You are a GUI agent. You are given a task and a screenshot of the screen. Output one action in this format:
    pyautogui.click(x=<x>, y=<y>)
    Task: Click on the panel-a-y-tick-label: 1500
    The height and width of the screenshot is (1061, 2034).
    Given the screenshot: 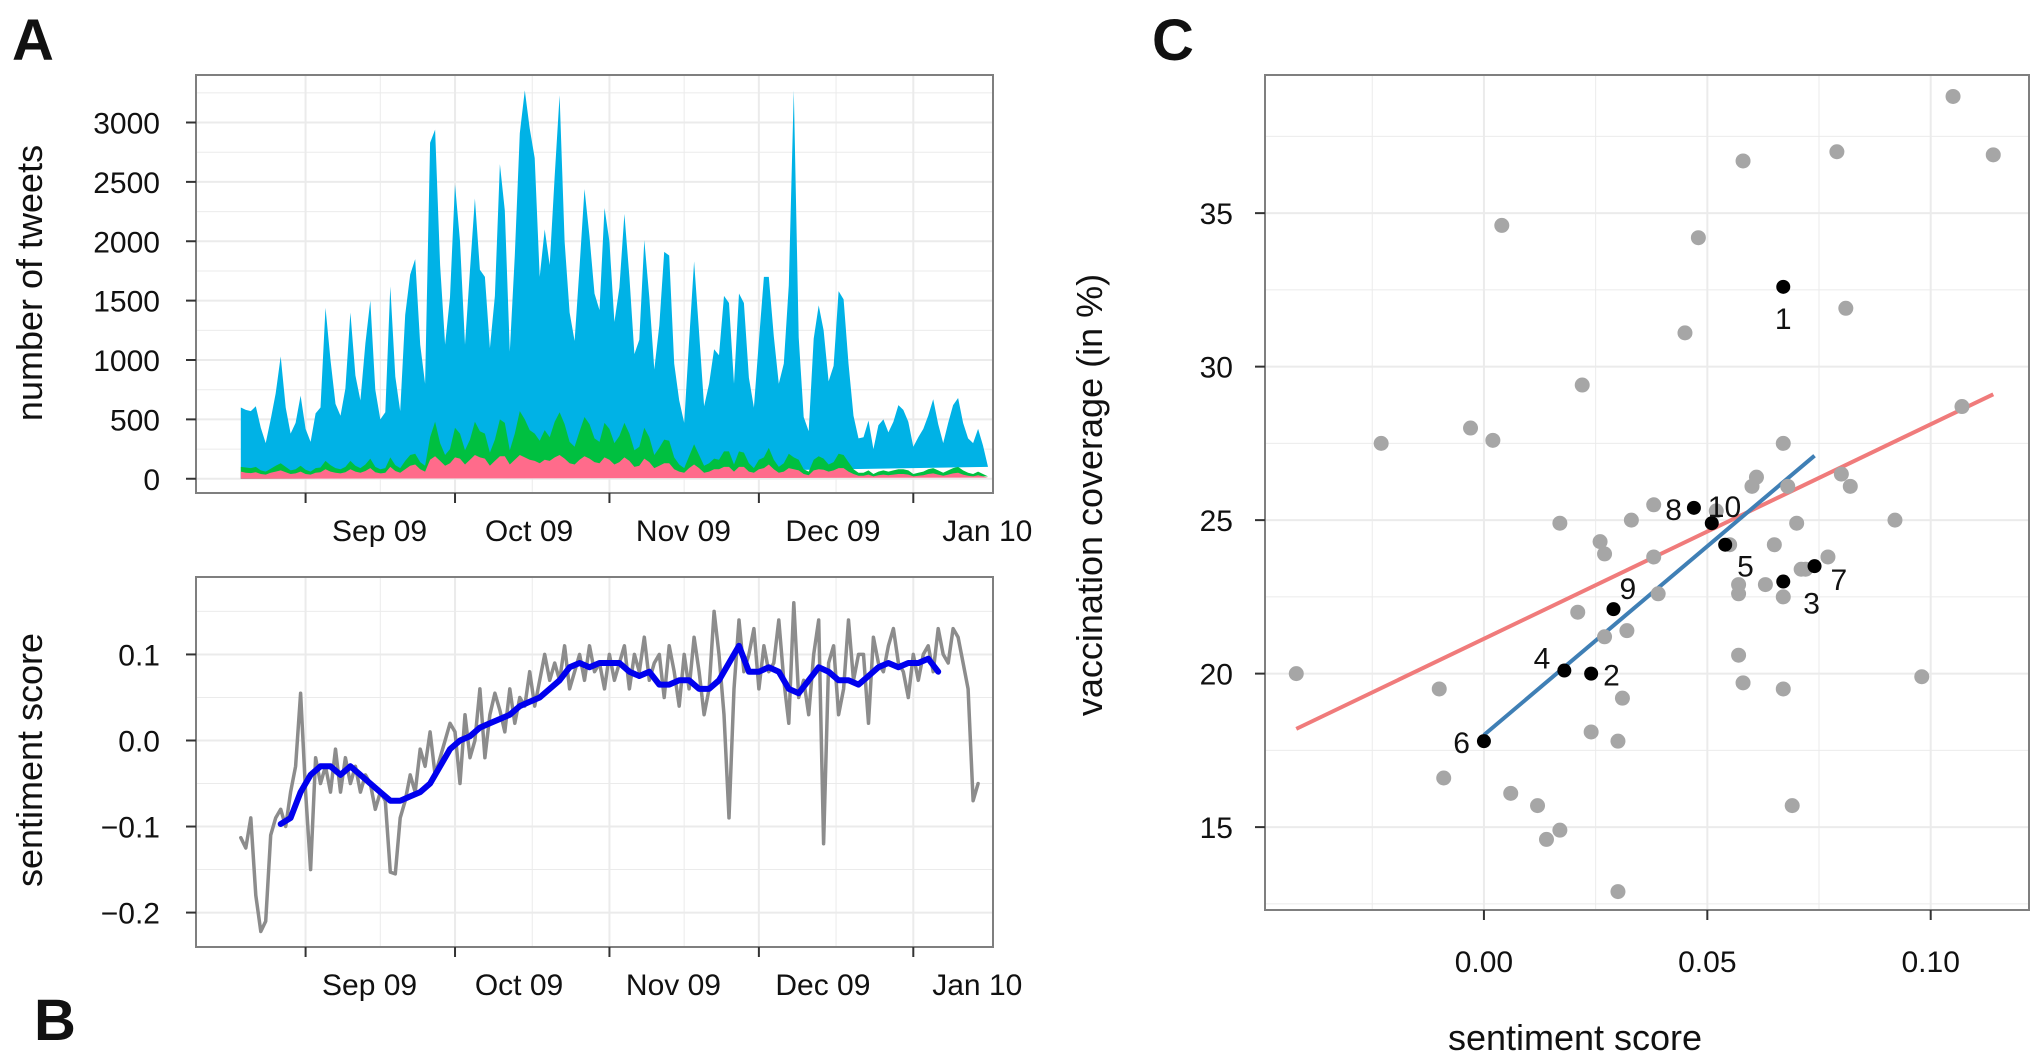 What is the action you would take?
    pyautogui.click(x=126, y=302)
    